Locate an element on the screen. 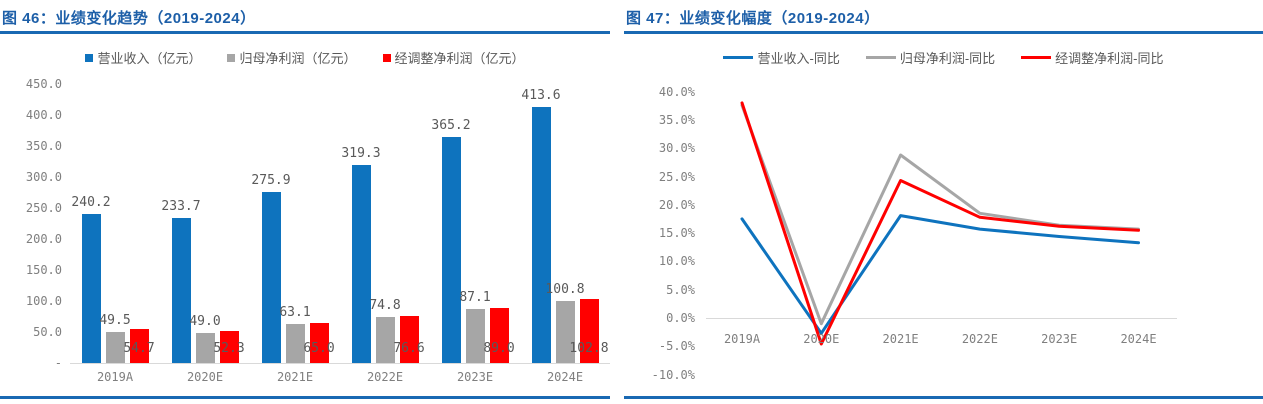 The width and height of the screenshot is (1263, 404). data-label-revenue-2023E: 365.2 is located at coordinates (451, 125).